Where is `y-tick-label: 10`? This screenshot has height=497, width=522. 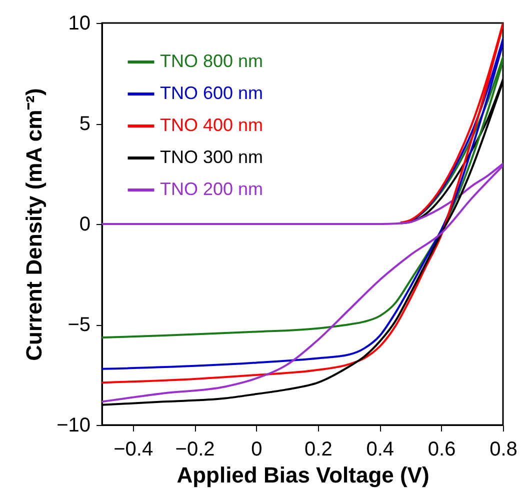 y-tick-label: 10 is located at coordinates (79, 23).